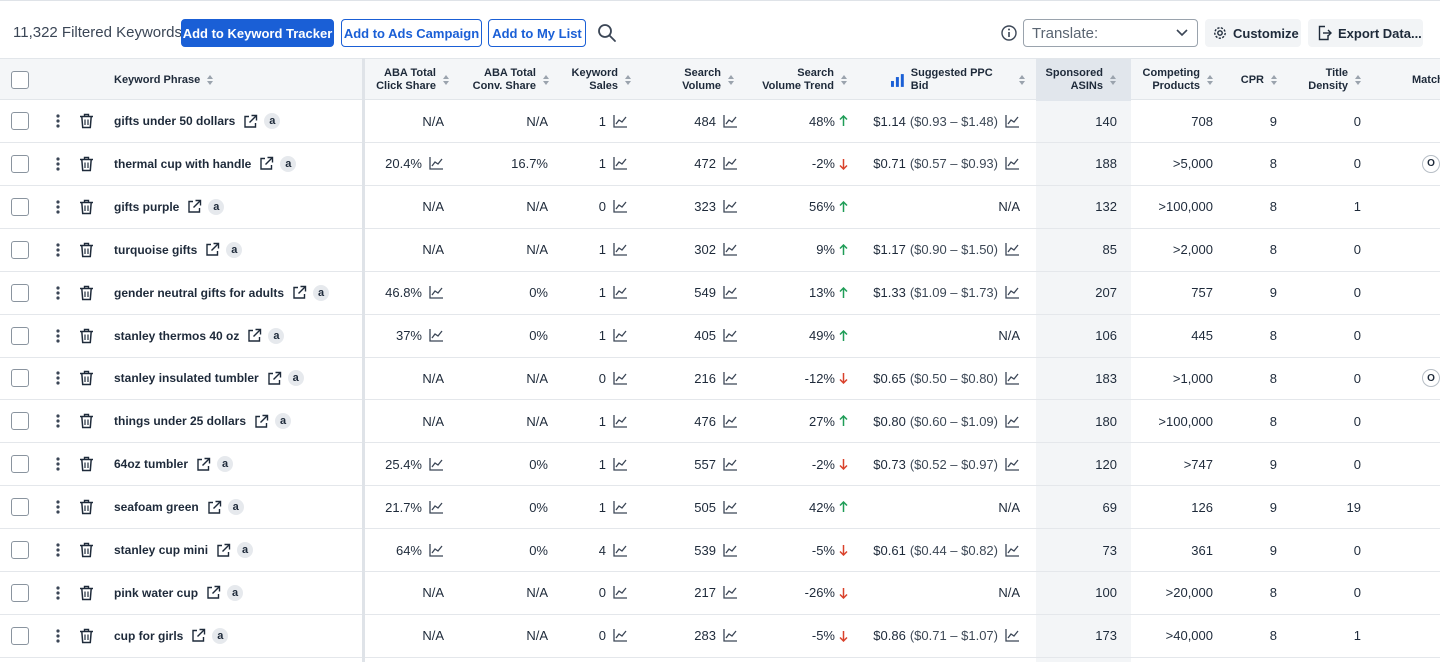 The width and height of the screenshot is (1440, 662). I want to click on add-to-my-list-button: Add to My List, so click(537, 33).